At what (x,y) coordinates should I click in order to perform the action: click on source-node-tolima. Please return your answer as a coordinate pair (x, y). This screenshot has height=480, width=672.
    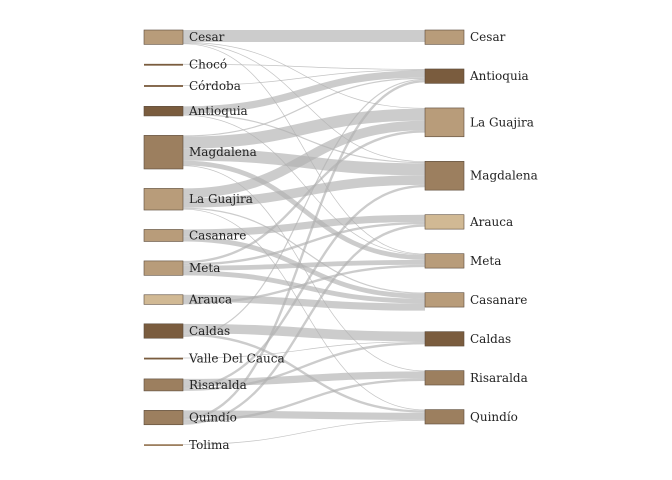
    Looking at the image, I should click on (163, 445).